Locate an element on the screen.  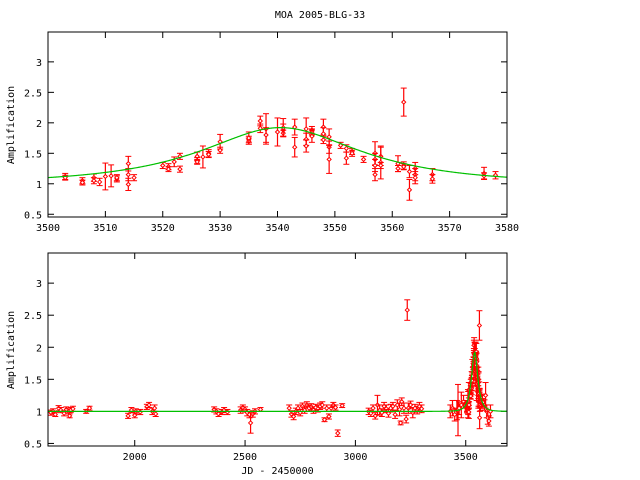
x-tick-label: 3000 is located at coordinates (355, 457).